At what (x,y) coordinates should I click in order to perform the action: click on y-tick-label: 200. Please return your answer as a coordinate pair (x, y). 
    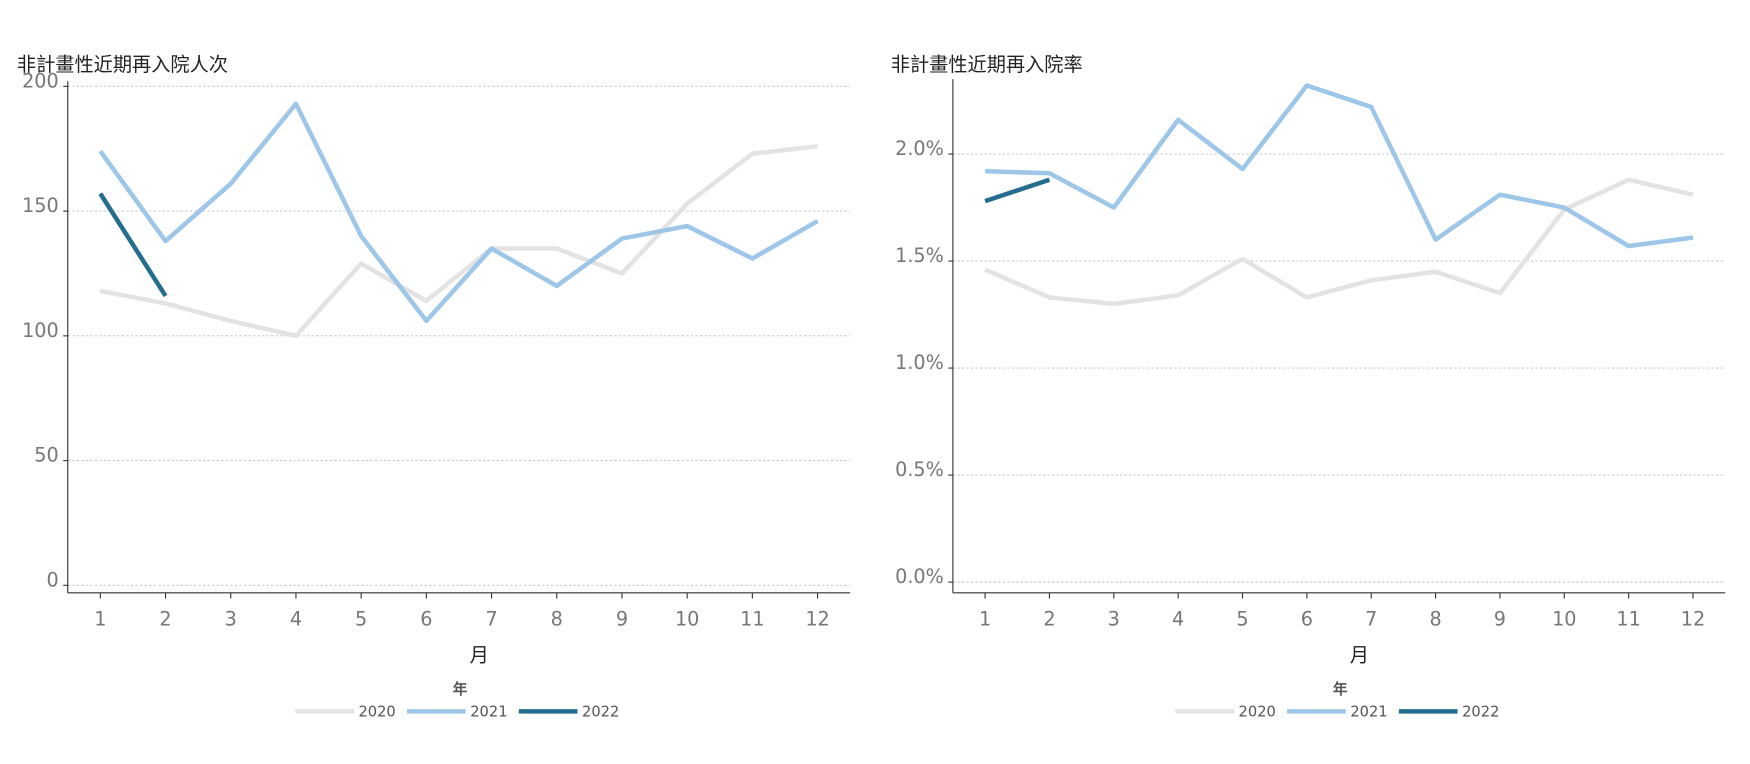
    Looking at the image, I should click on (40, 80).